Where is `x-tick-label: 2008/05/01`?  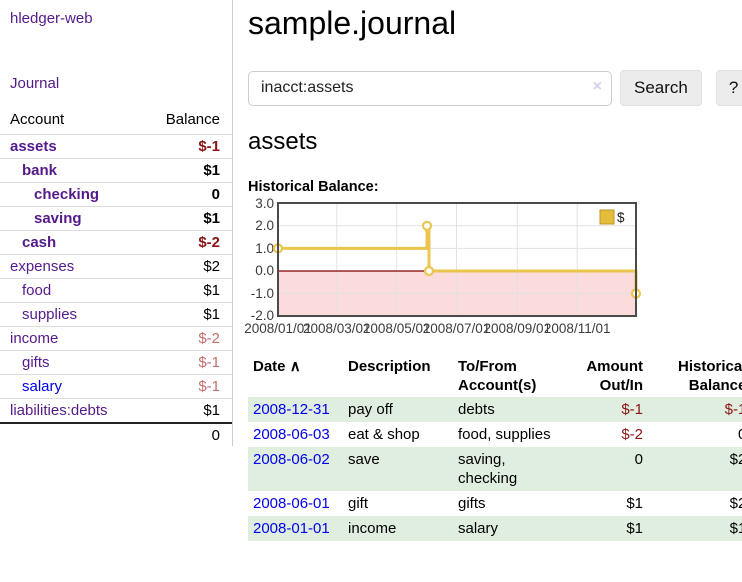
x-tick-label: 2008/05/01 is located at coordinates (397, 328).